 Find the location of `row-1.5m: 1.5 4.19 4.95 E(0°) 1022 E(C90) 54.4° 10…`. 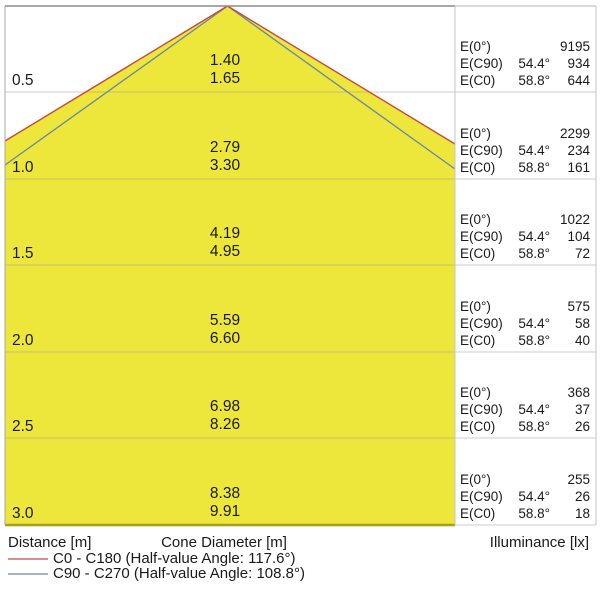

row-1.5m: 1.5 4.19 4.95 E(0°) 1022 E(C90) 54.4° 10… is located at coordinates (301, 237).